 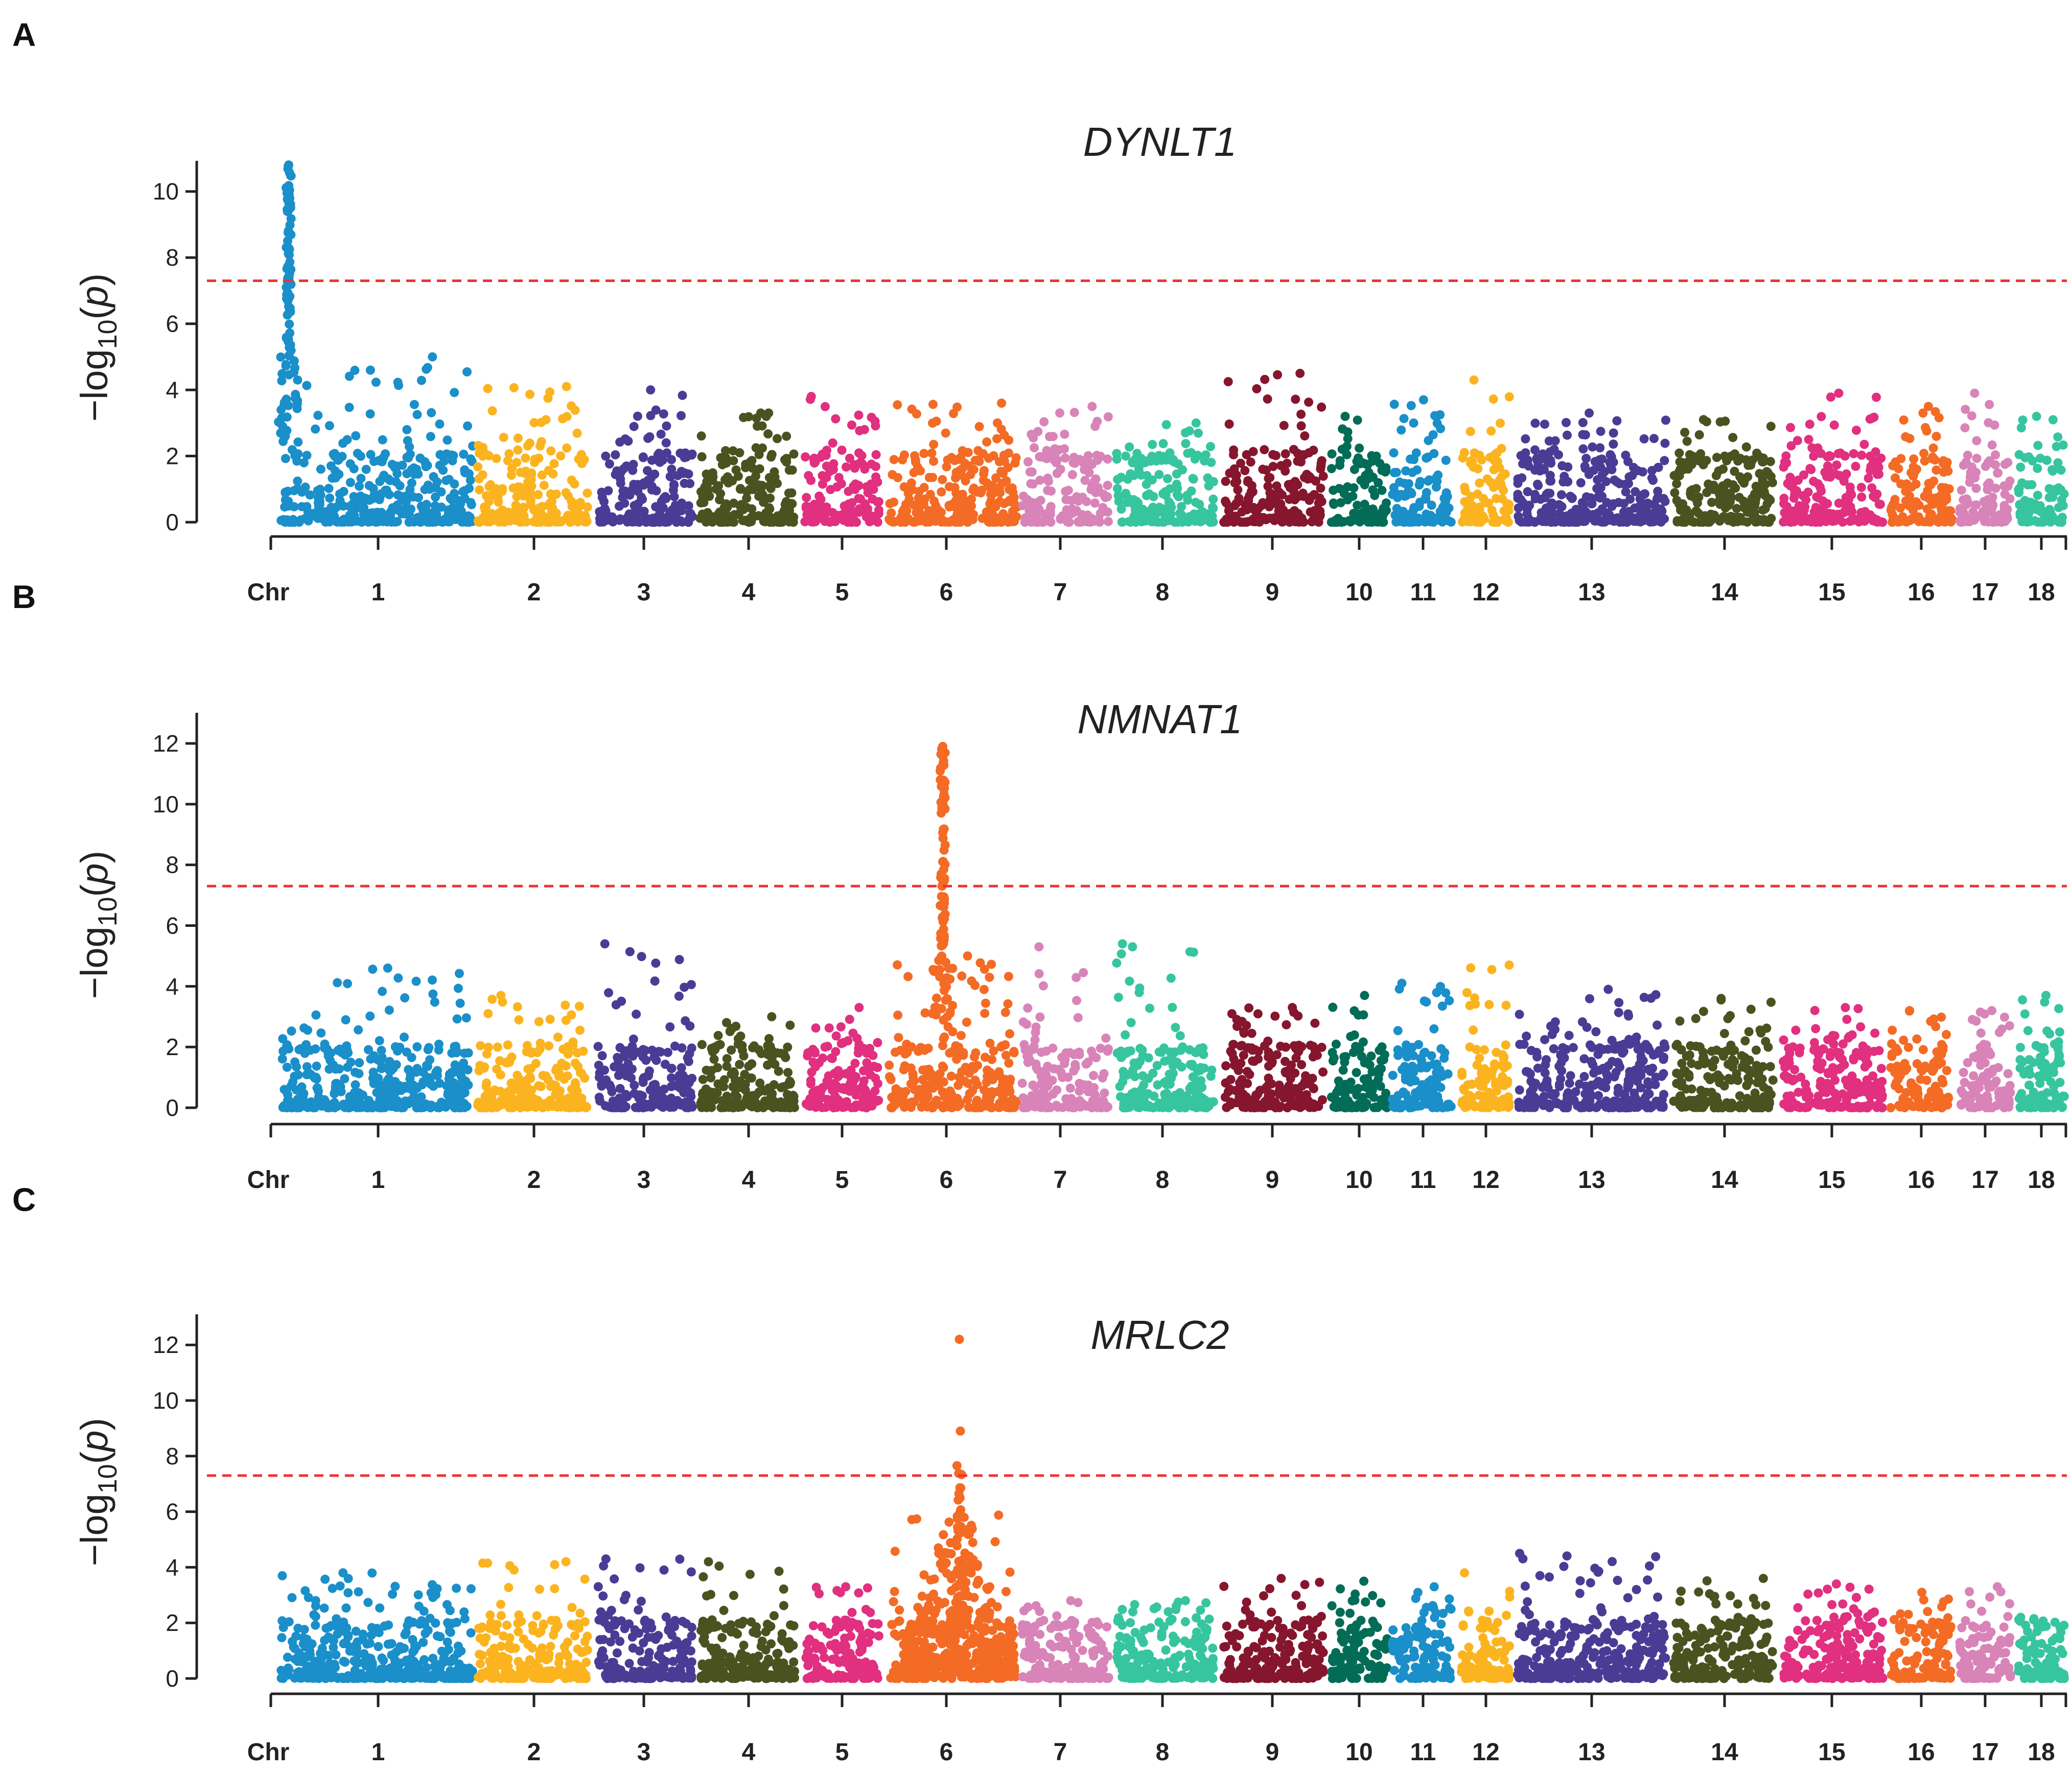 What do you see at coordinates (1486, 451) in the screenshot?
I see `chromosome-12-points` at bounding box center [1486, 451].